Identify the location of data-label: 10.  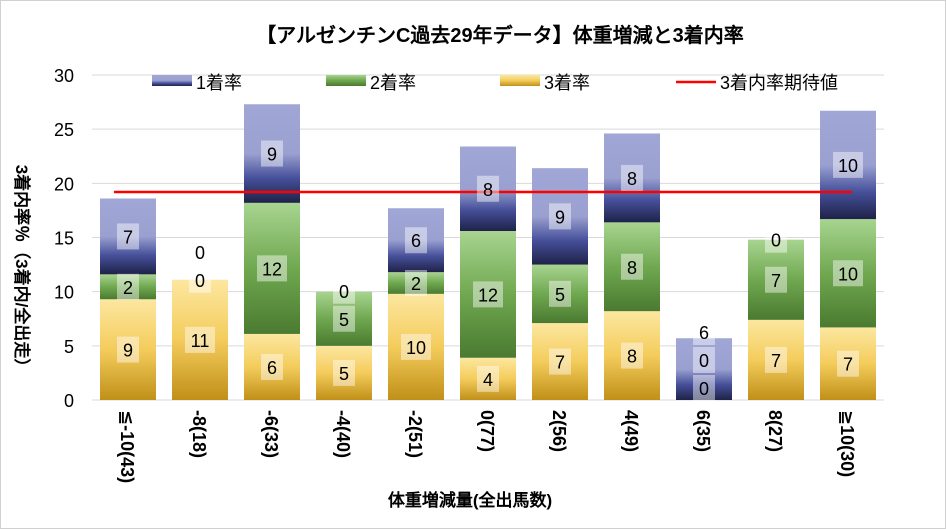
(848, 166).